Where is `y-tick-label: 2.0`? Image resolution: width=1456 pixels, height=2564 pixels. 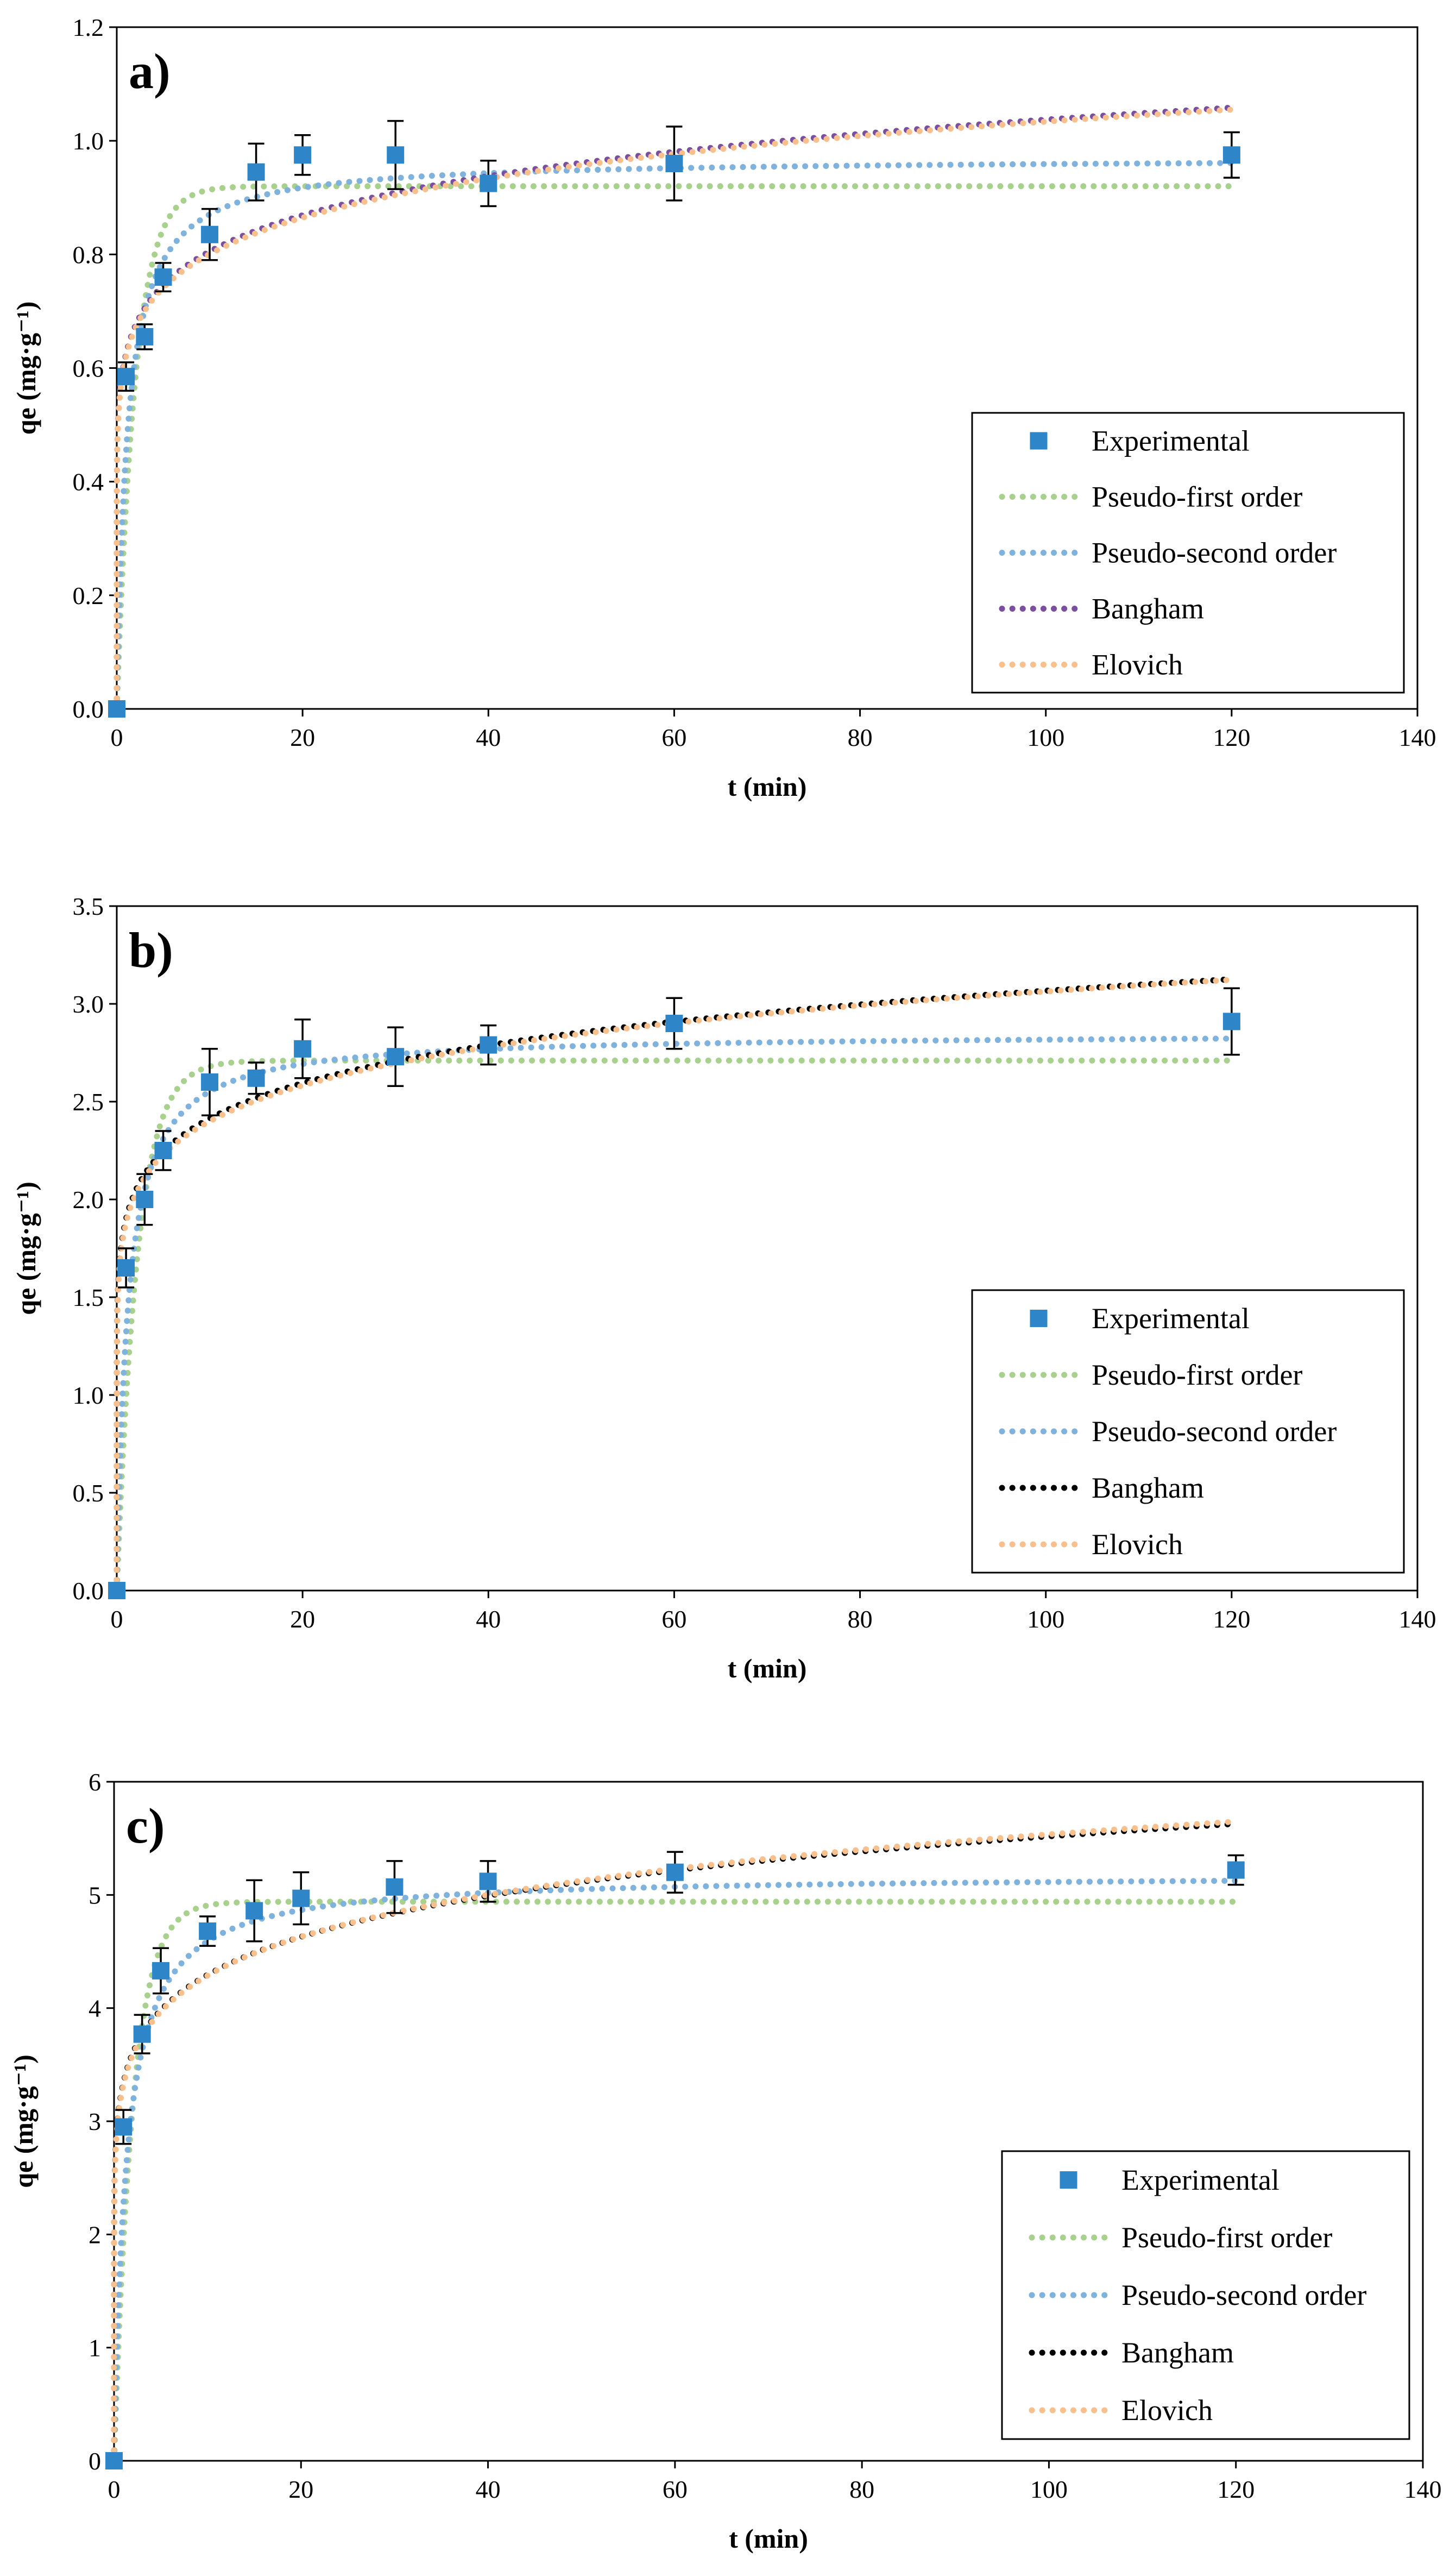 y-tick-label: 2.0 is located at coordinates (88, 1200).